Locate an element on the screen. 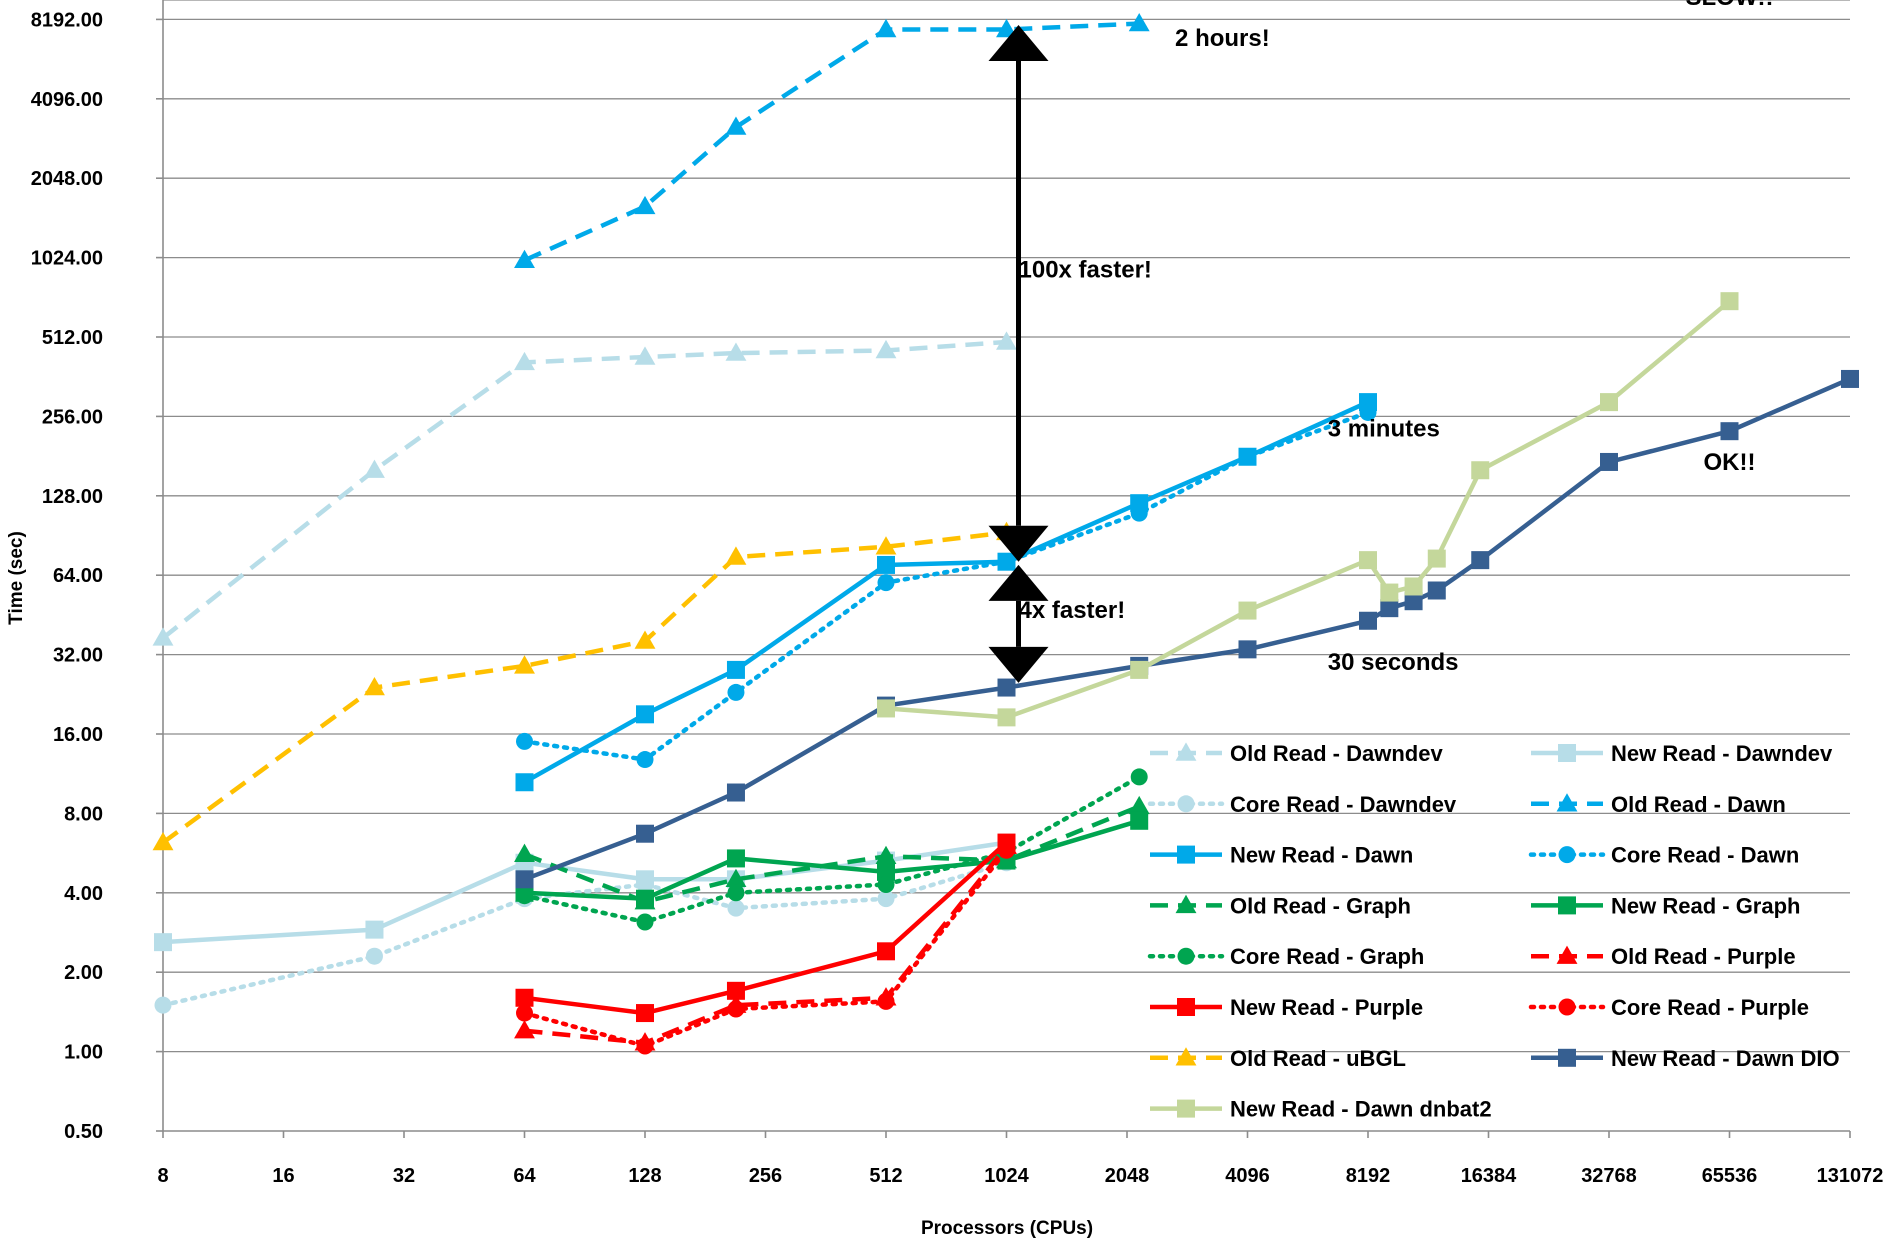  y-tick-label: 4096.00 is located at coordinates (67, 100).